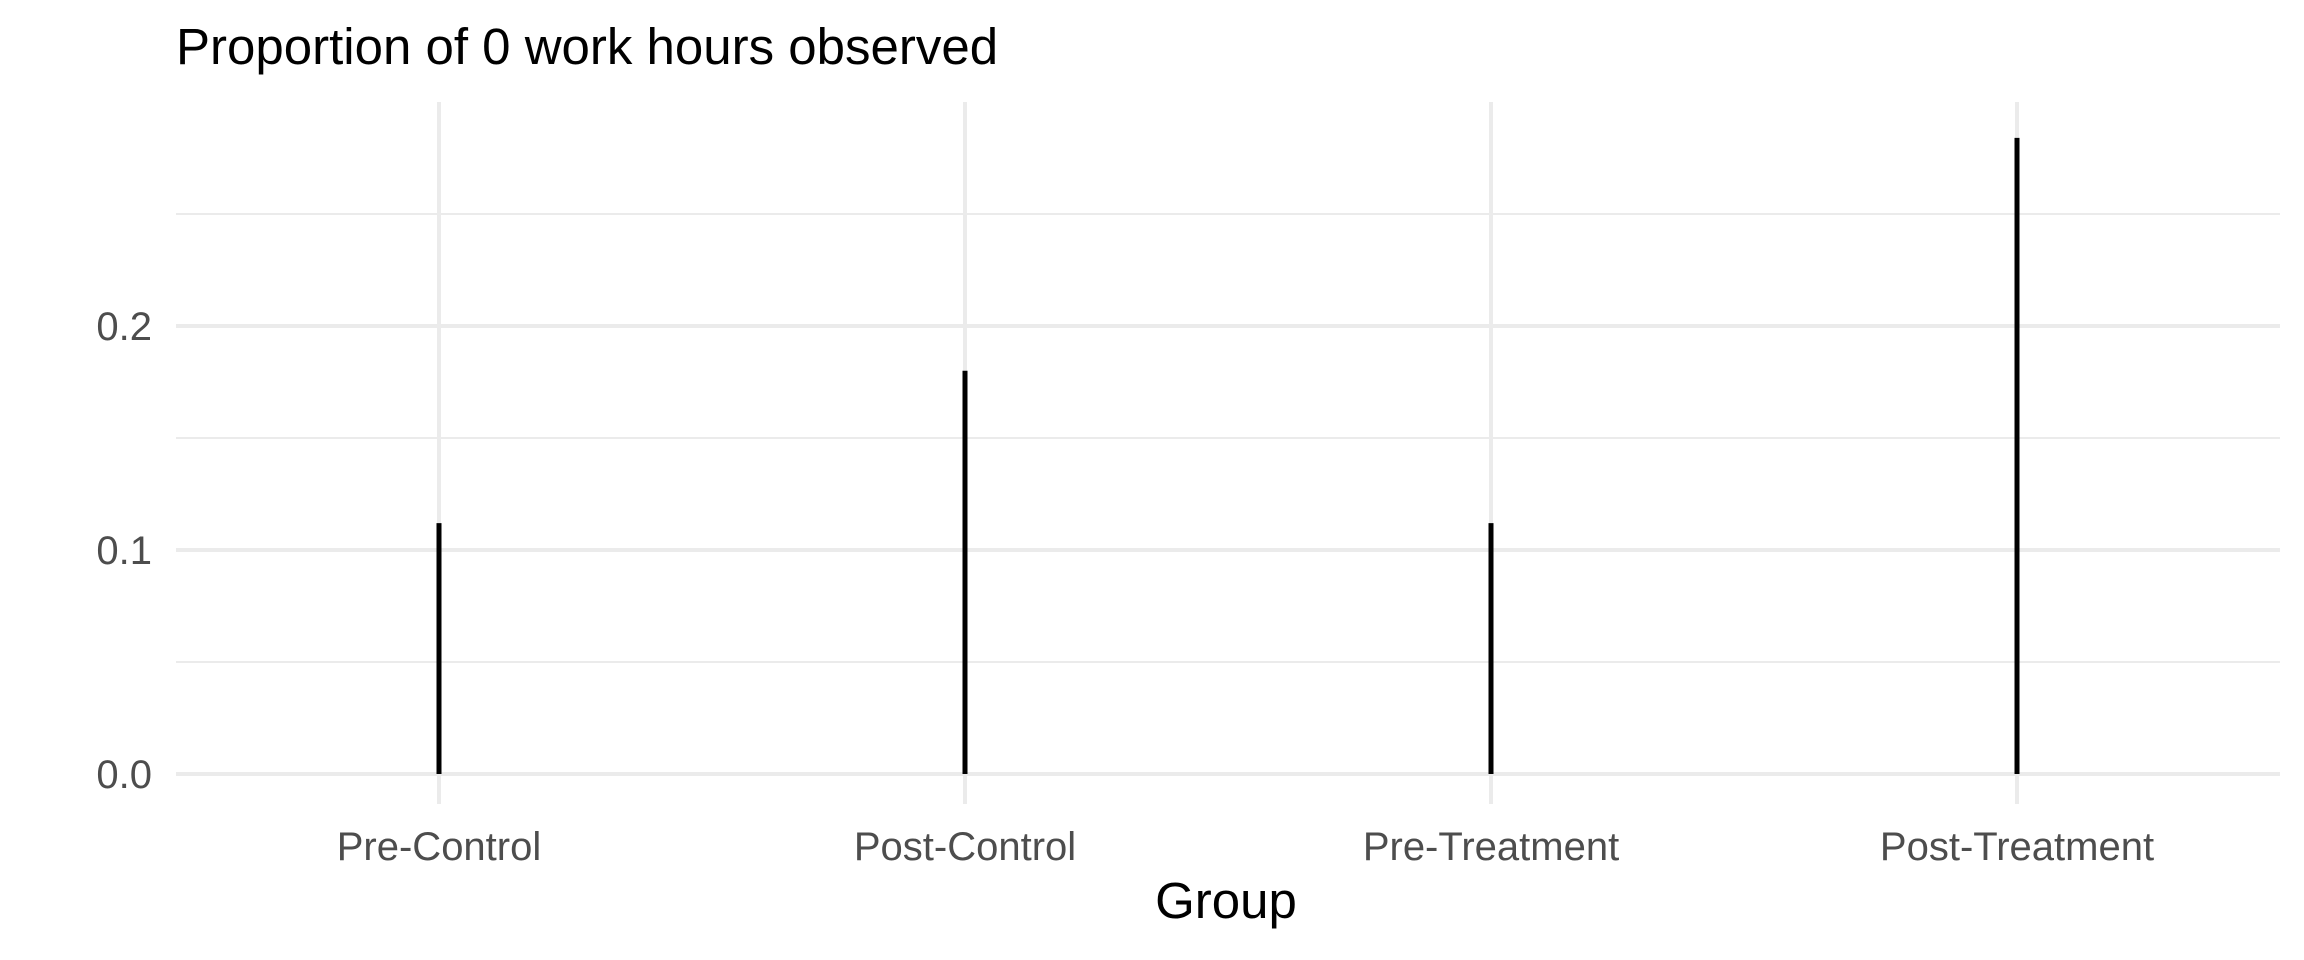 The image size is (2304, 960). Describe the element at coordinates (124, 327) in the screenshot. I see `y-tick-label: 0.2` at that location.